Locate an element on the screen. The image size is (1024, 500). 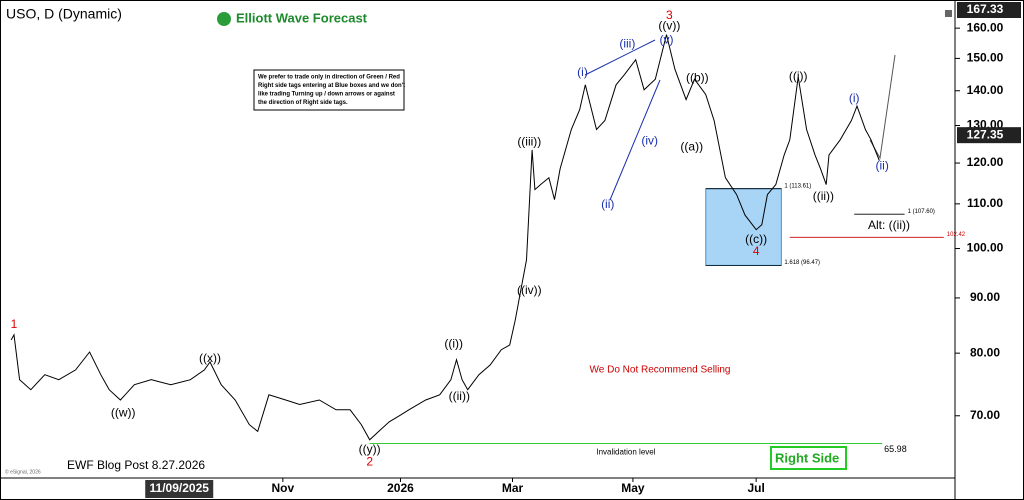
wave-label: ((b)) is located at coordinates (697, 77).